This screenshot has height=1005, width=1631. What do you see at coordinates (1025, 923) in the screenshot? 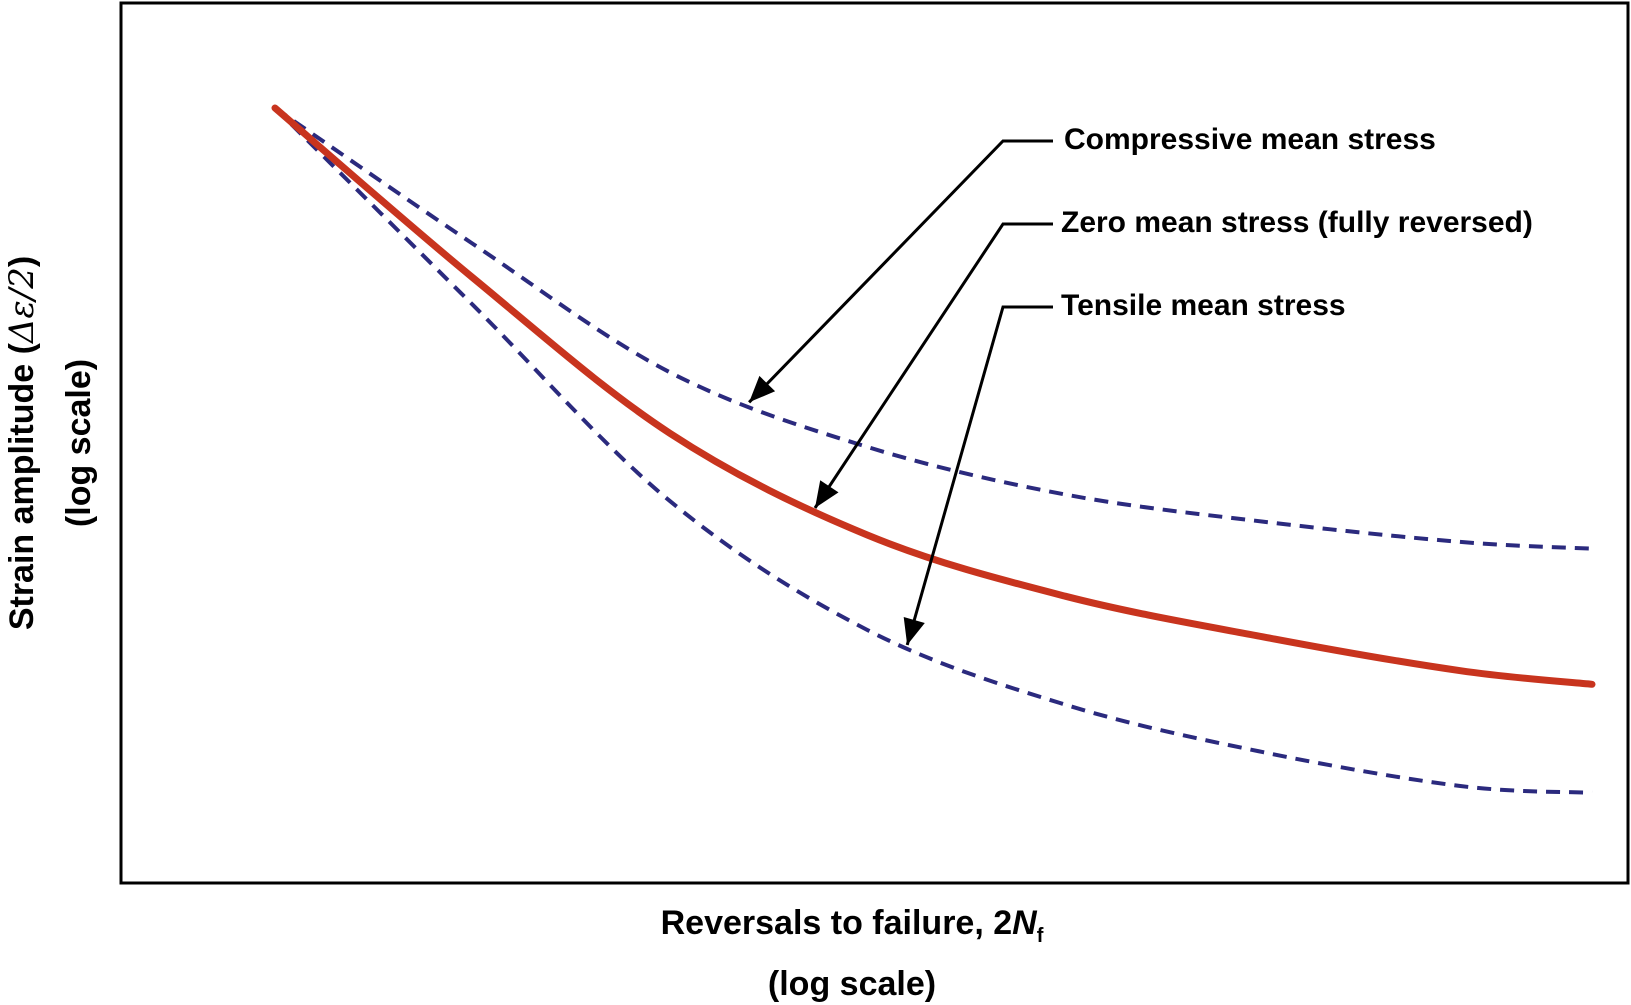
I see `x-axis-label-var: N` at bounding box center [1025, 923].